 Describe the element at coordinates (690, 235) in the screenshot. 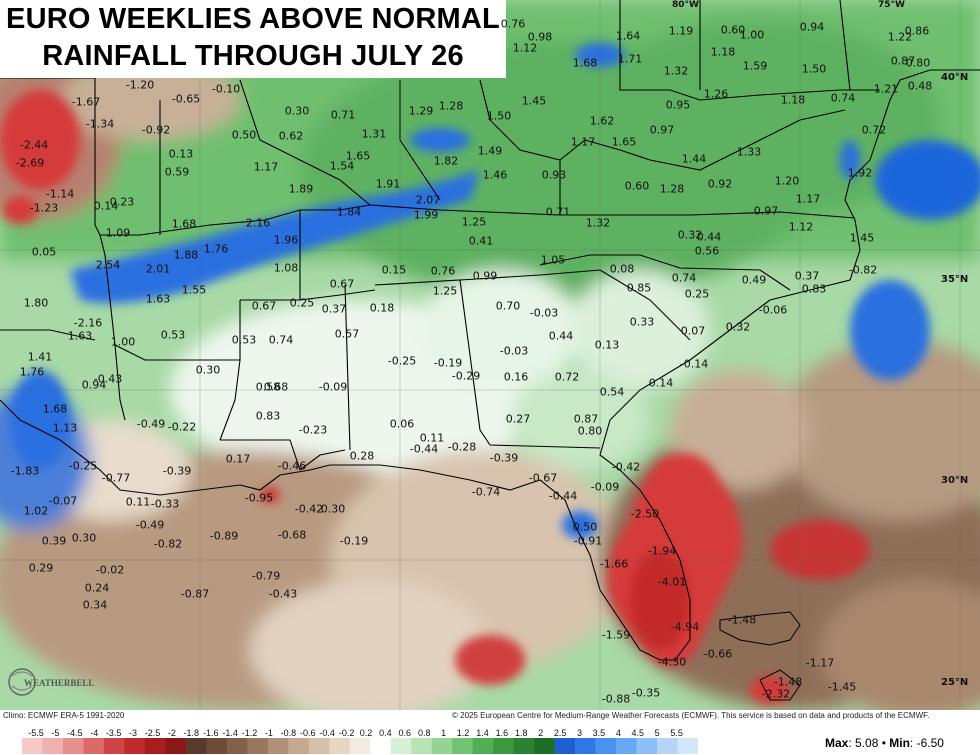

I see `value-label: 0.32` at that location.